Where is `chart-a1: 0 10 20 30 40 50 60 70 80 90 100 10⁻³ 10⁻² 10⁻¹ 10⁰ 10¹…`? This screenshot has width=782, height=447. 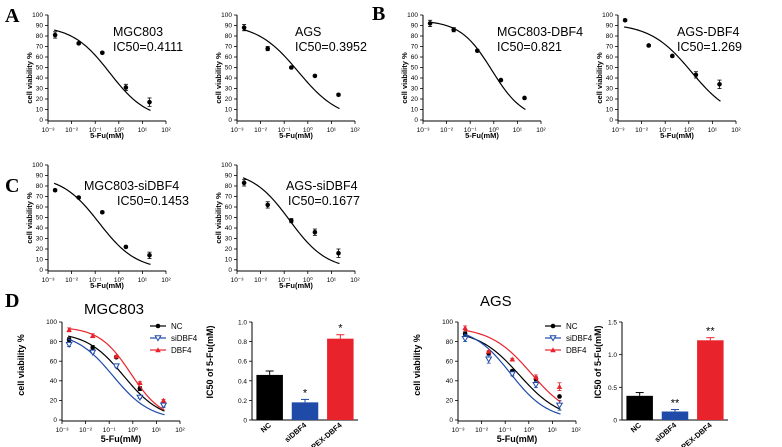
chart-a1: 0 10 20 30 40 50 60 70 80 90 100 10⁻³ 10⁻² 10⁻¹ 10⁰ 10¹… is located at coordinates (104, 76).